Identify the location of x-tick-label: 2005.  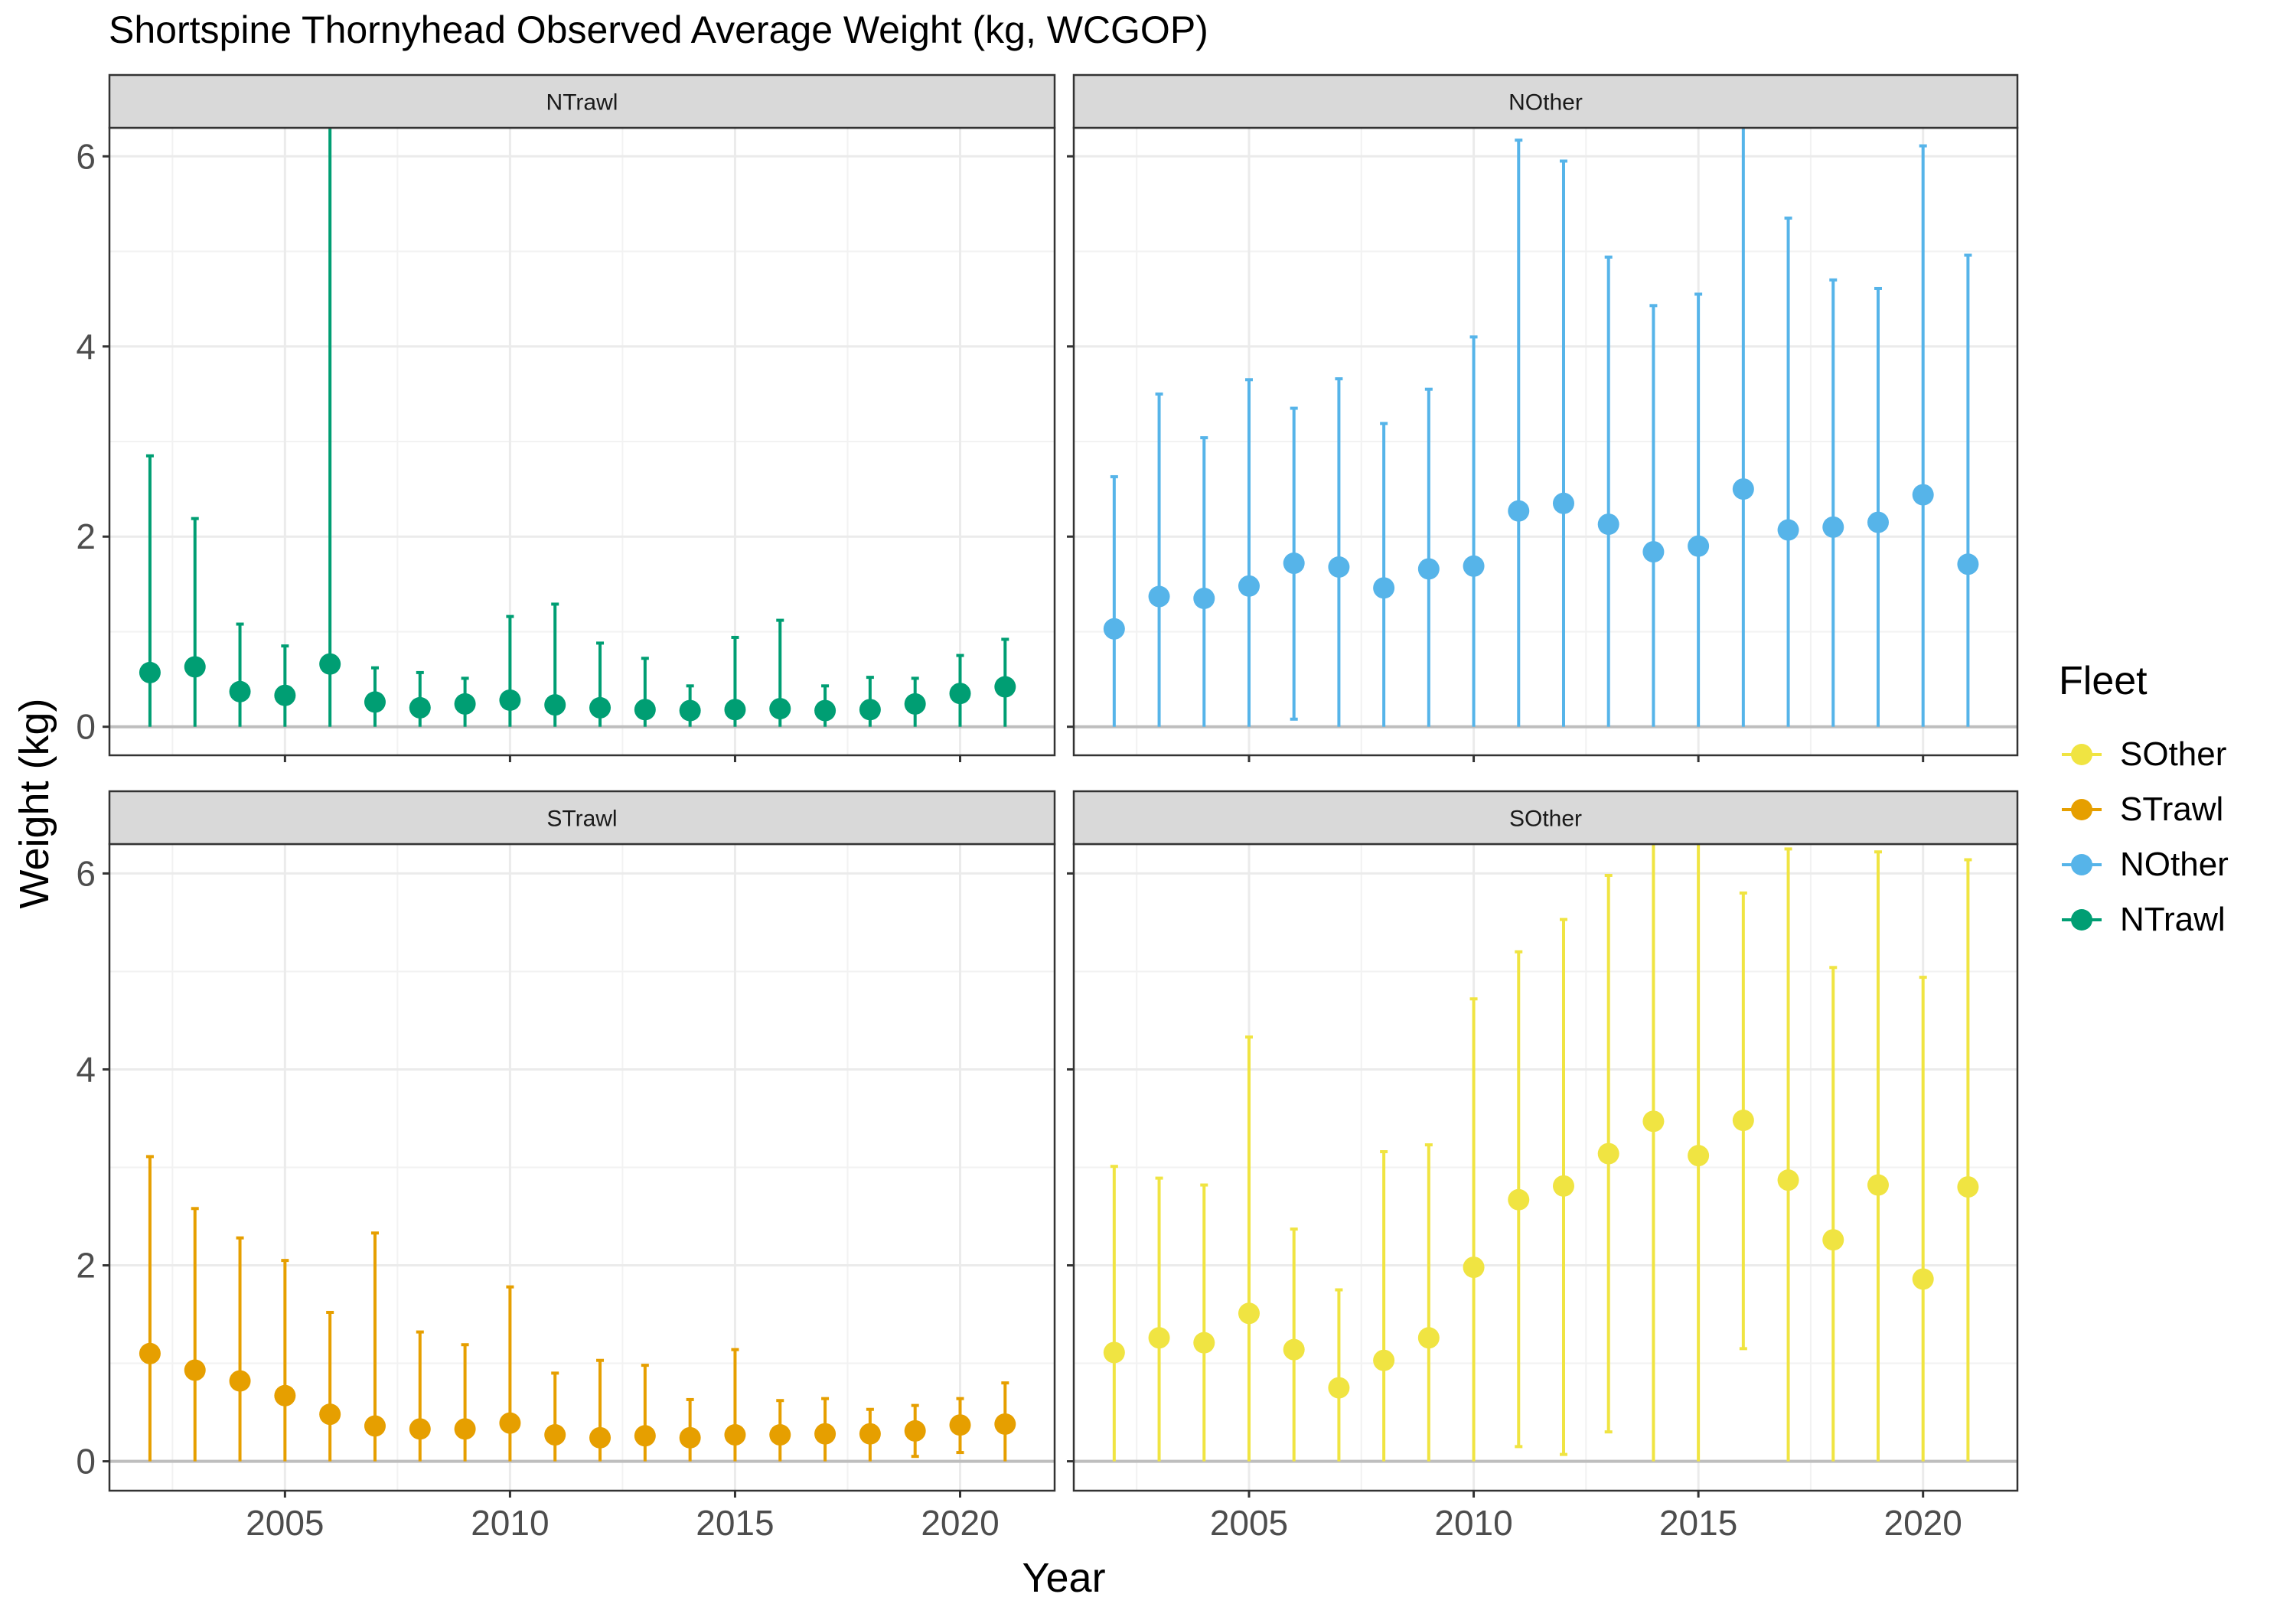
(285, 1523).